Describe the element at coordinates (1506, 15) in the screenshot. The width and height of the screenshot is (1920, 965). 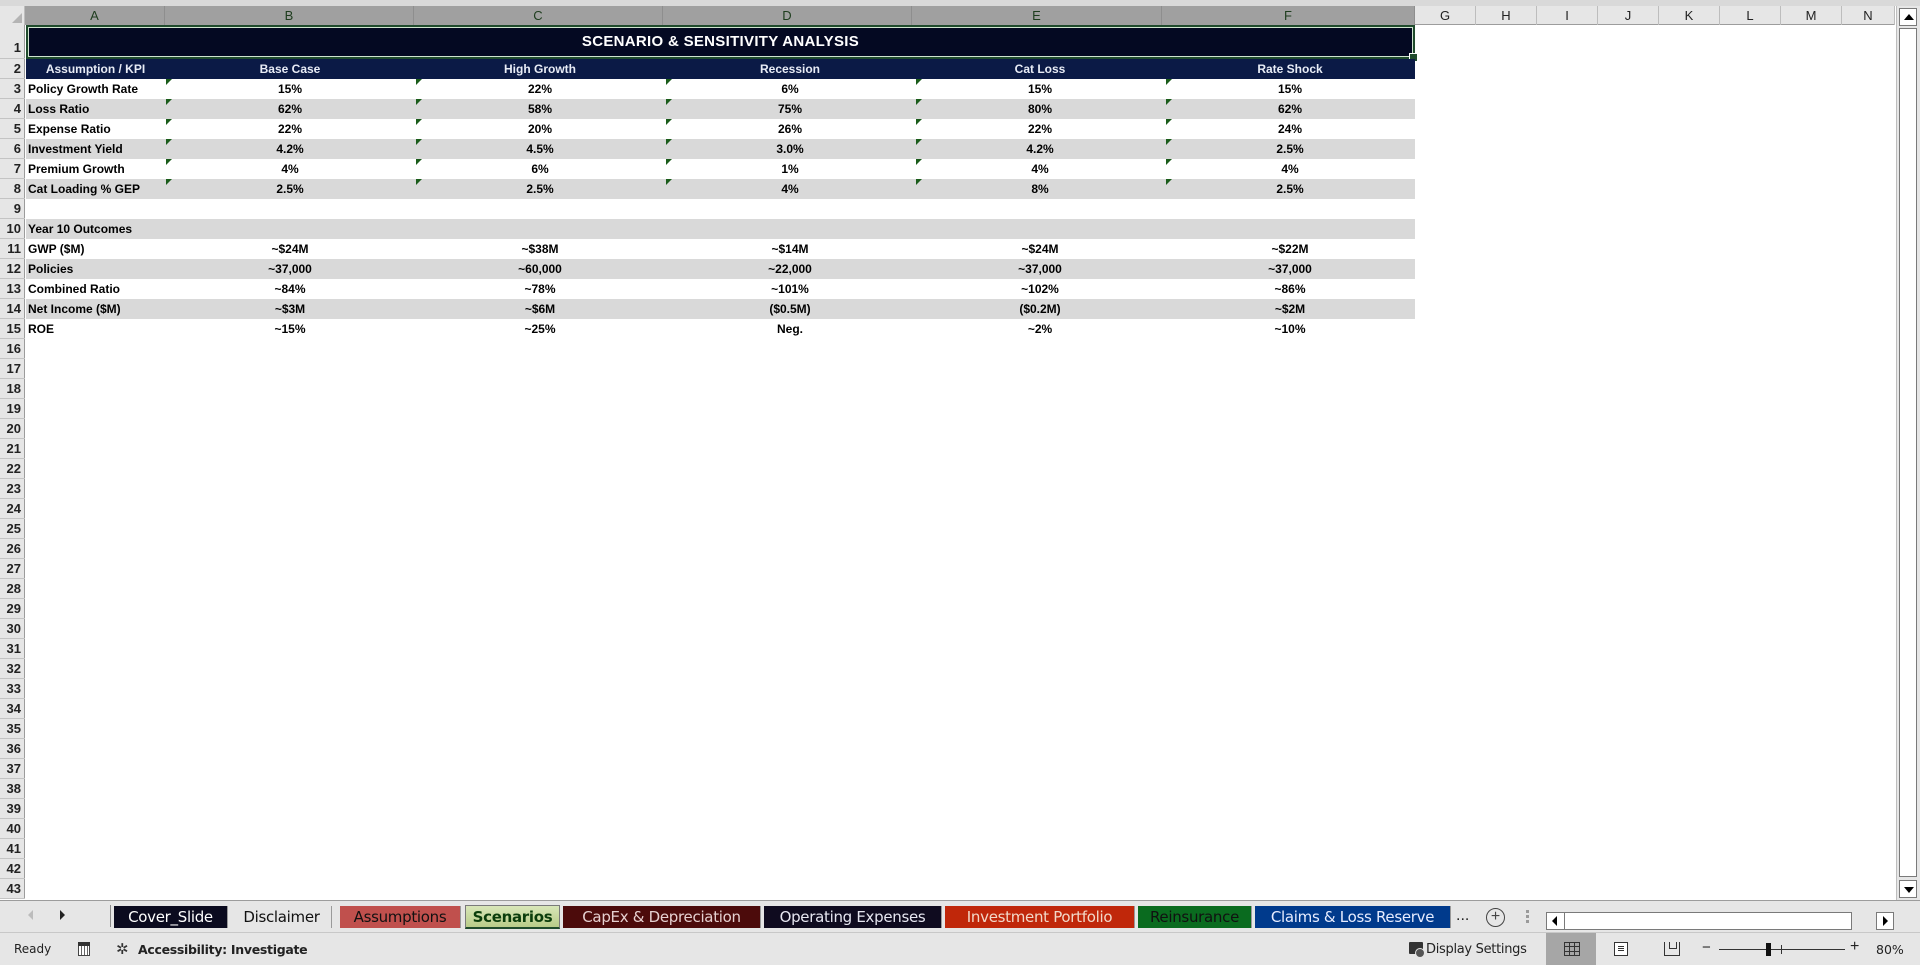
I see `column-header-h: H` at that location.